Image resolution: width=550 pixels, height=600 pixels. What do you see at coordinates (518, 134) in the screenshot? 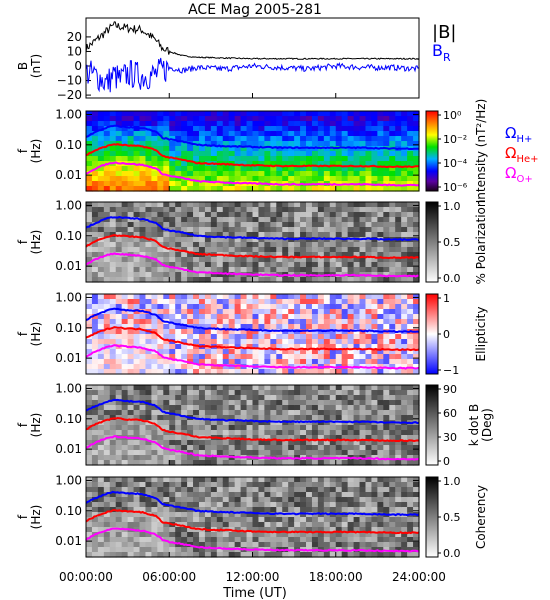
I see `gyro-label-h: ΩH+` at bounding box center [518, 134].